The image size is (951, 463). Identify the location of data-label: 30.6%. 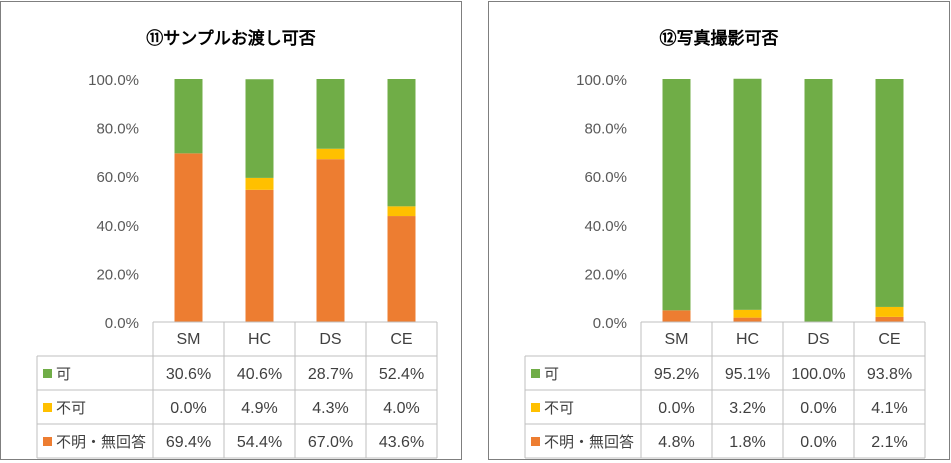
(188, 374).